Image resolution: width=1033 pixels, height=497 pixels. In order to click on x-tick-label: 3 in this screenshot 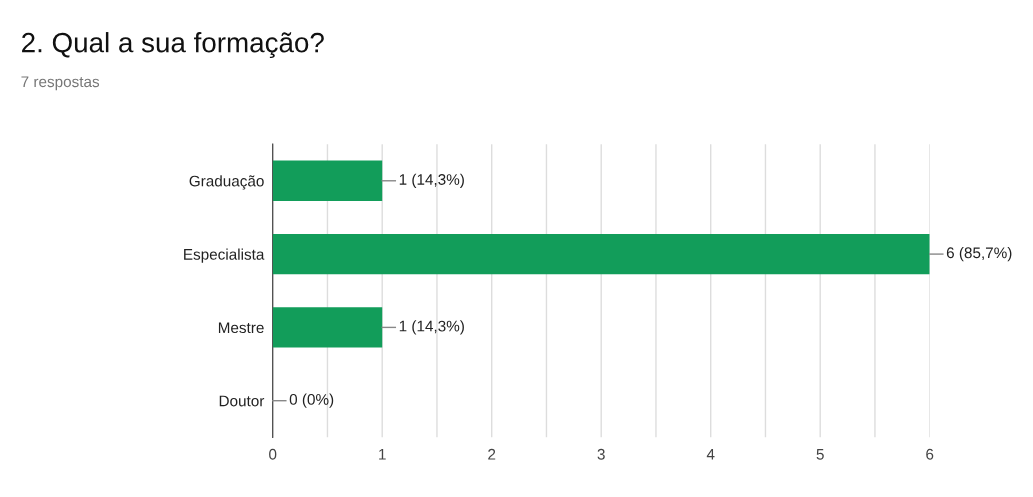, I will do `click(601, 454)`.